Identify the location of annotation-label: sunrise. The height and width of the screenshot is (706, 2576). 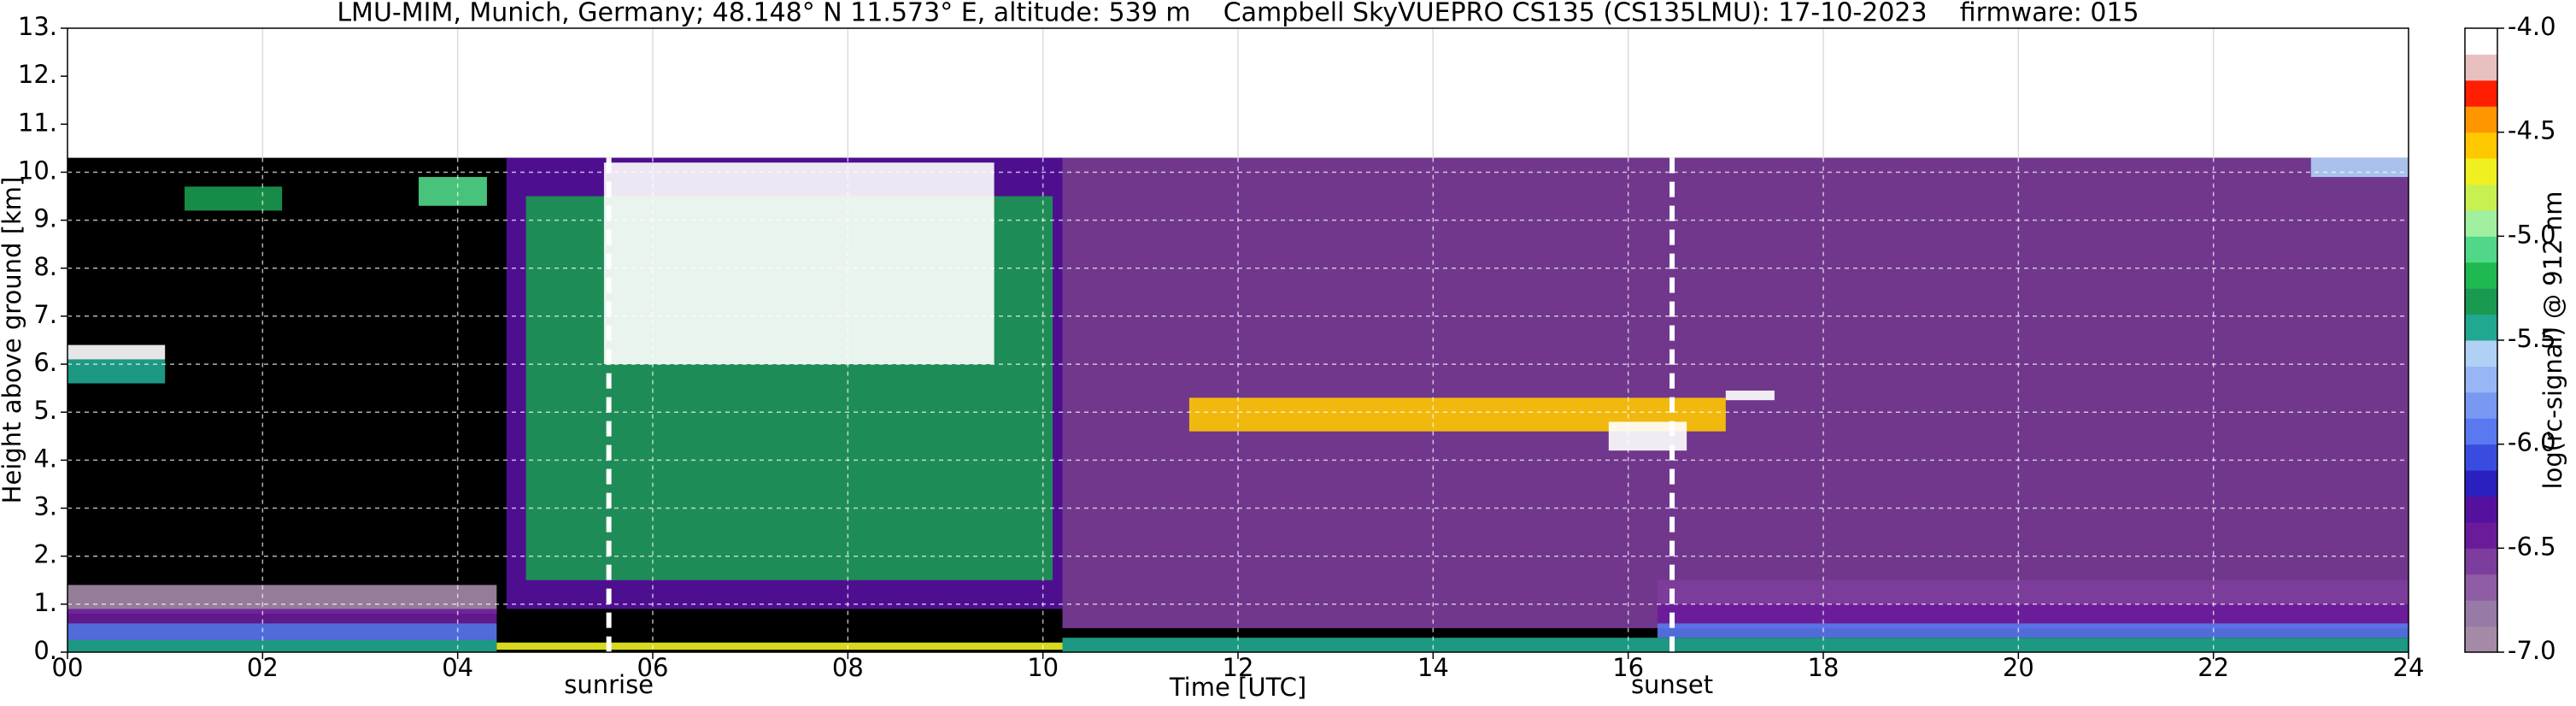
(609, 684).